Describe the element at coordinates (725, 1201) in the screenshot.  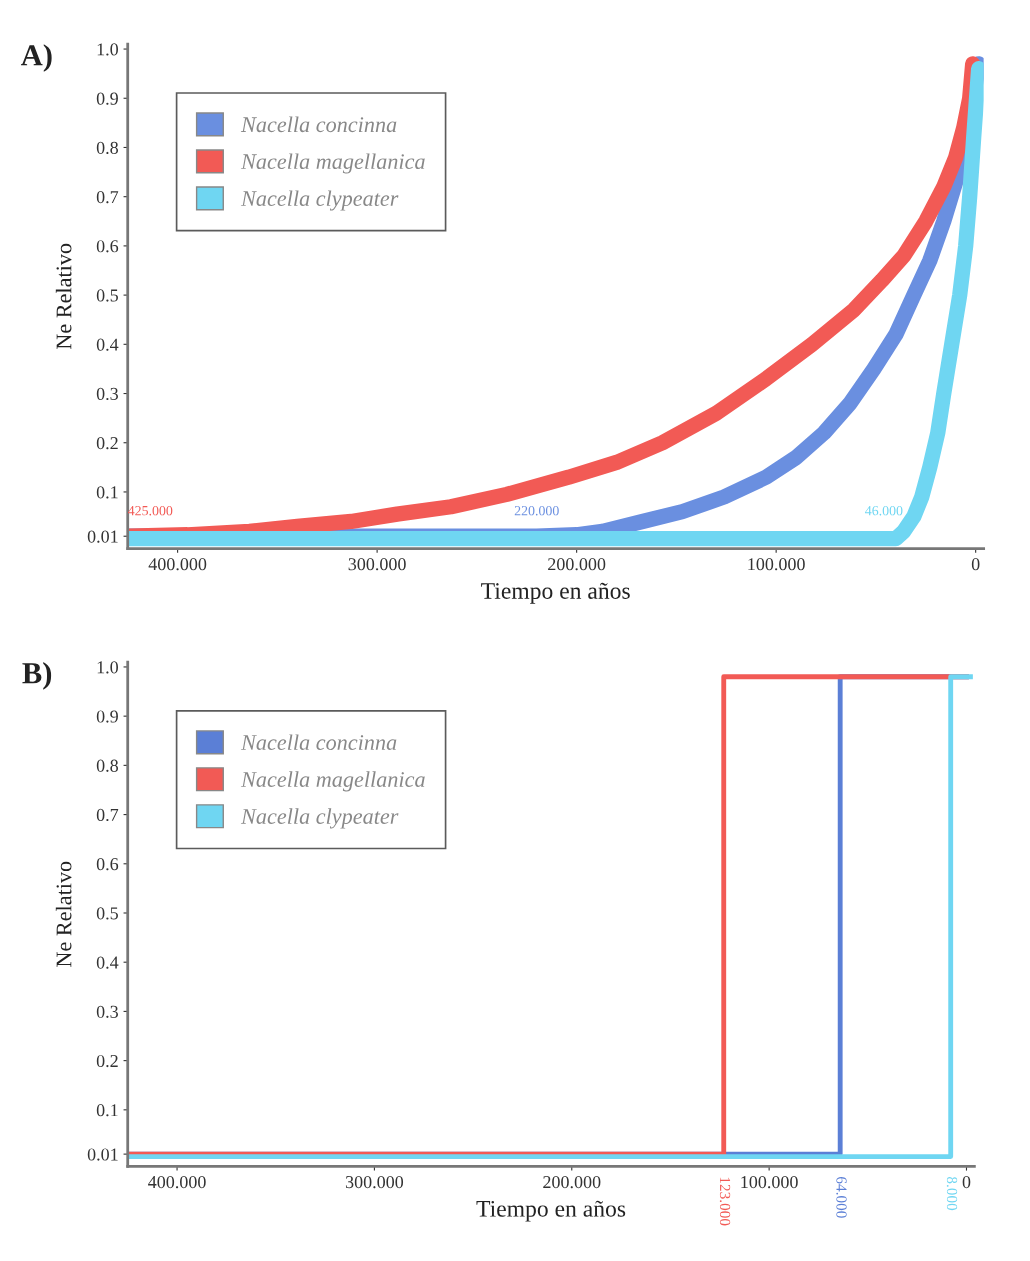
I see `annotation: 123.000` at that location.